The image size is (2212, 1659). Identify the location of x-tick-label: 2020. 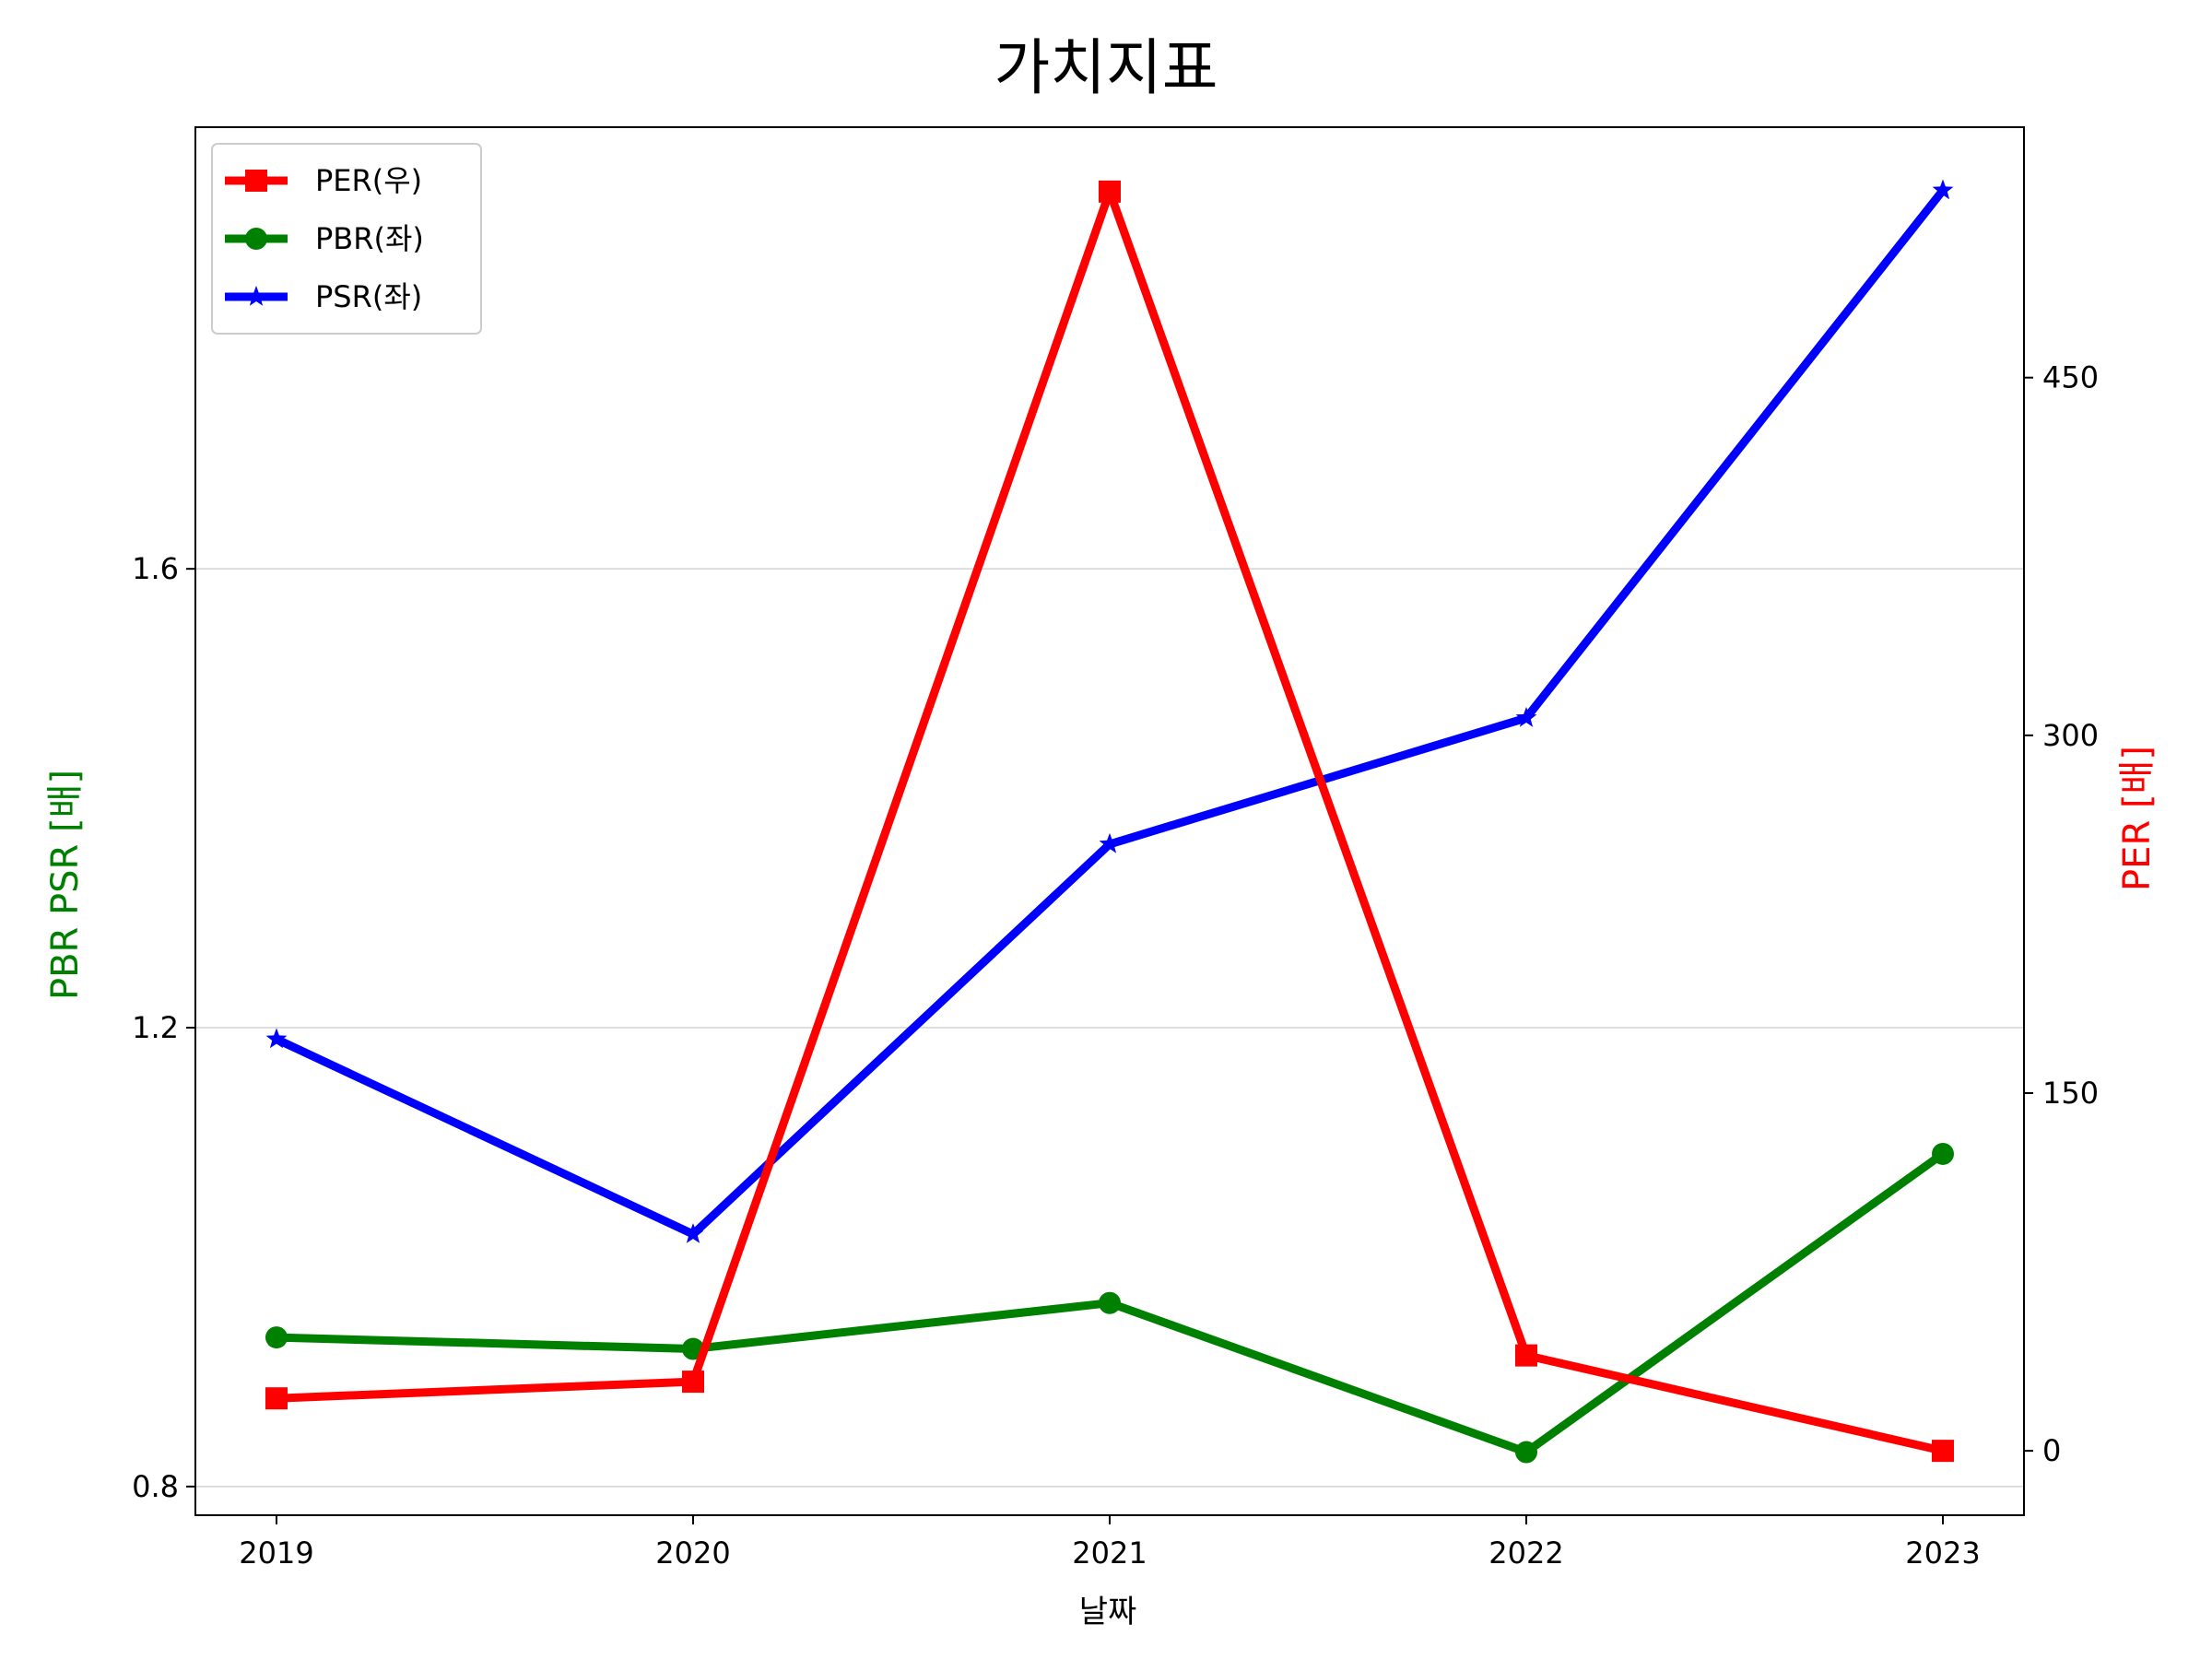
(692, 1553).